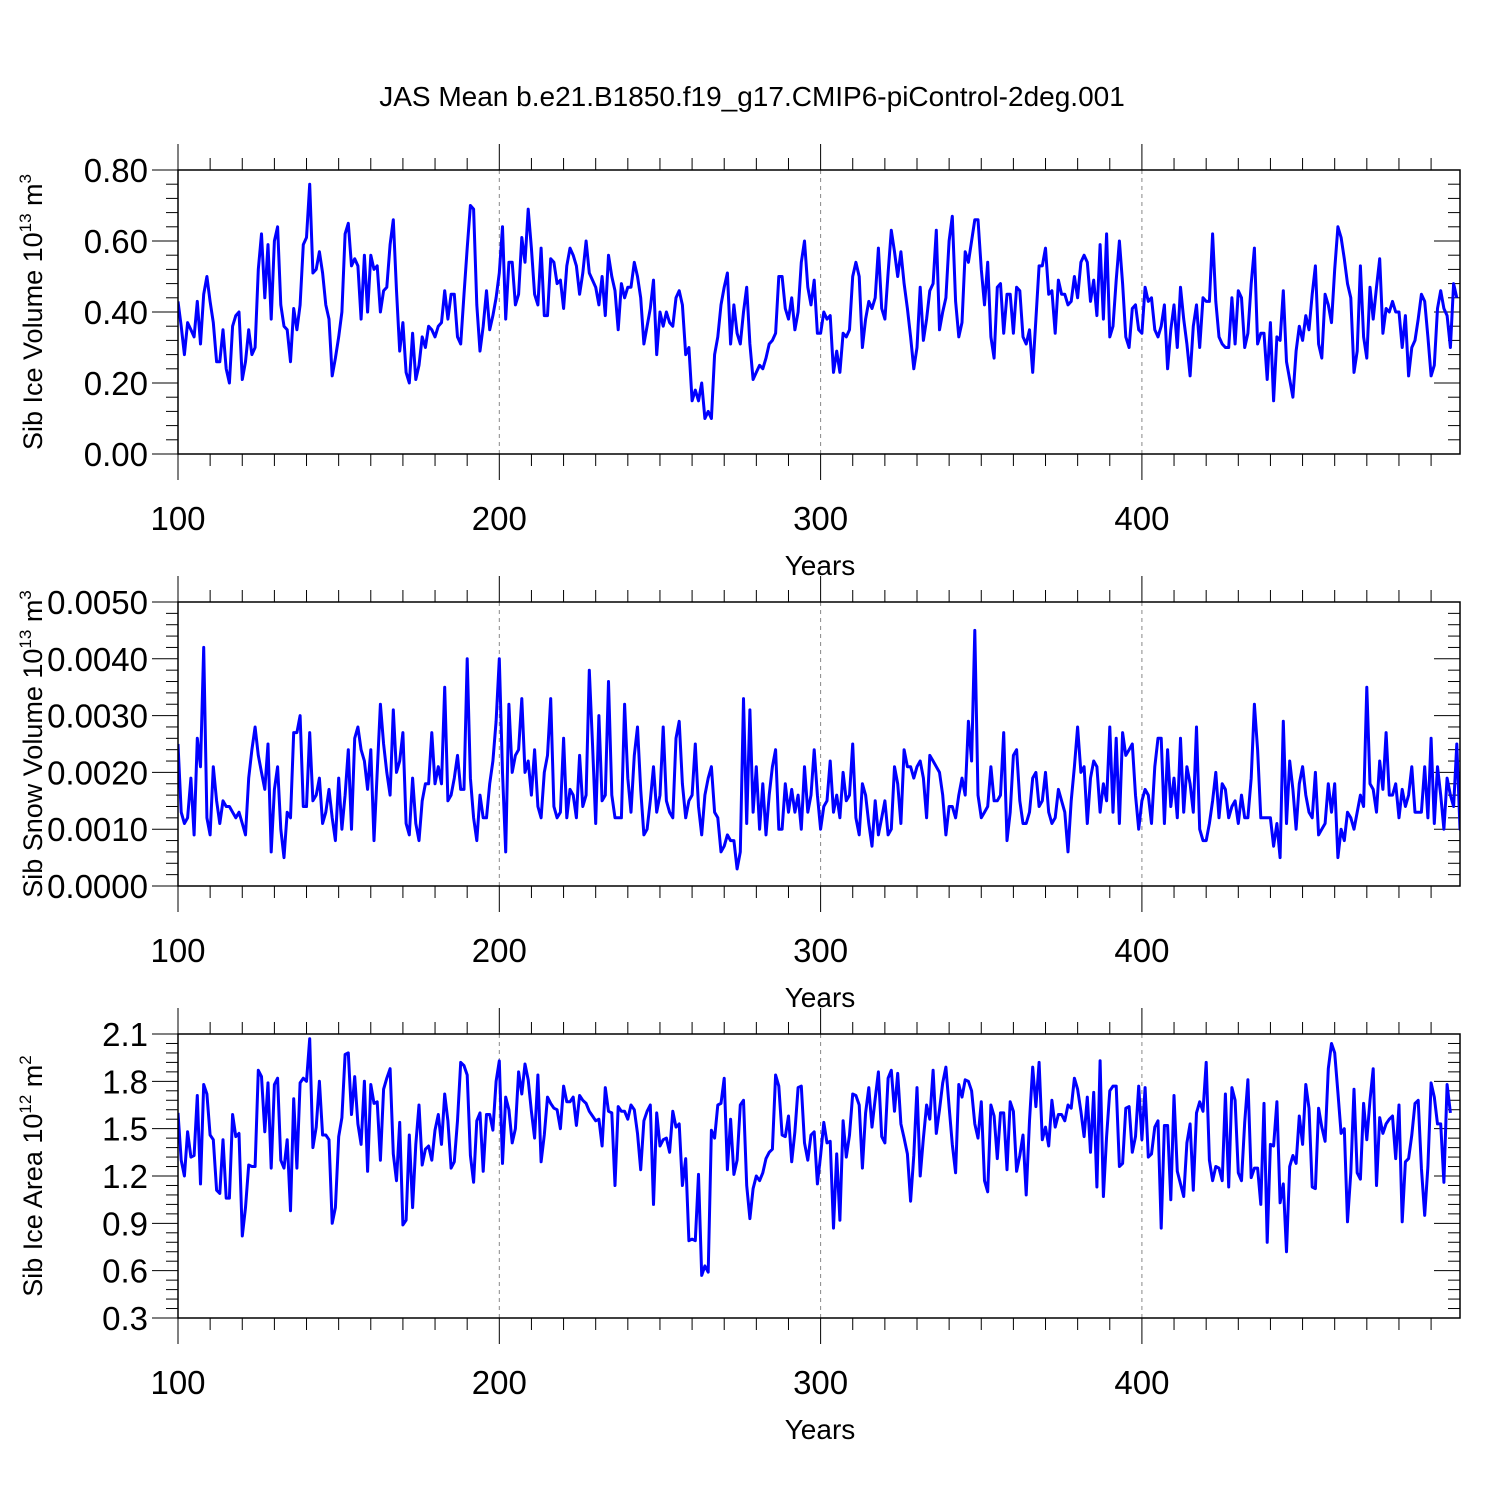  I want to click on y-tick-label: 0.20, so click(116, 383).